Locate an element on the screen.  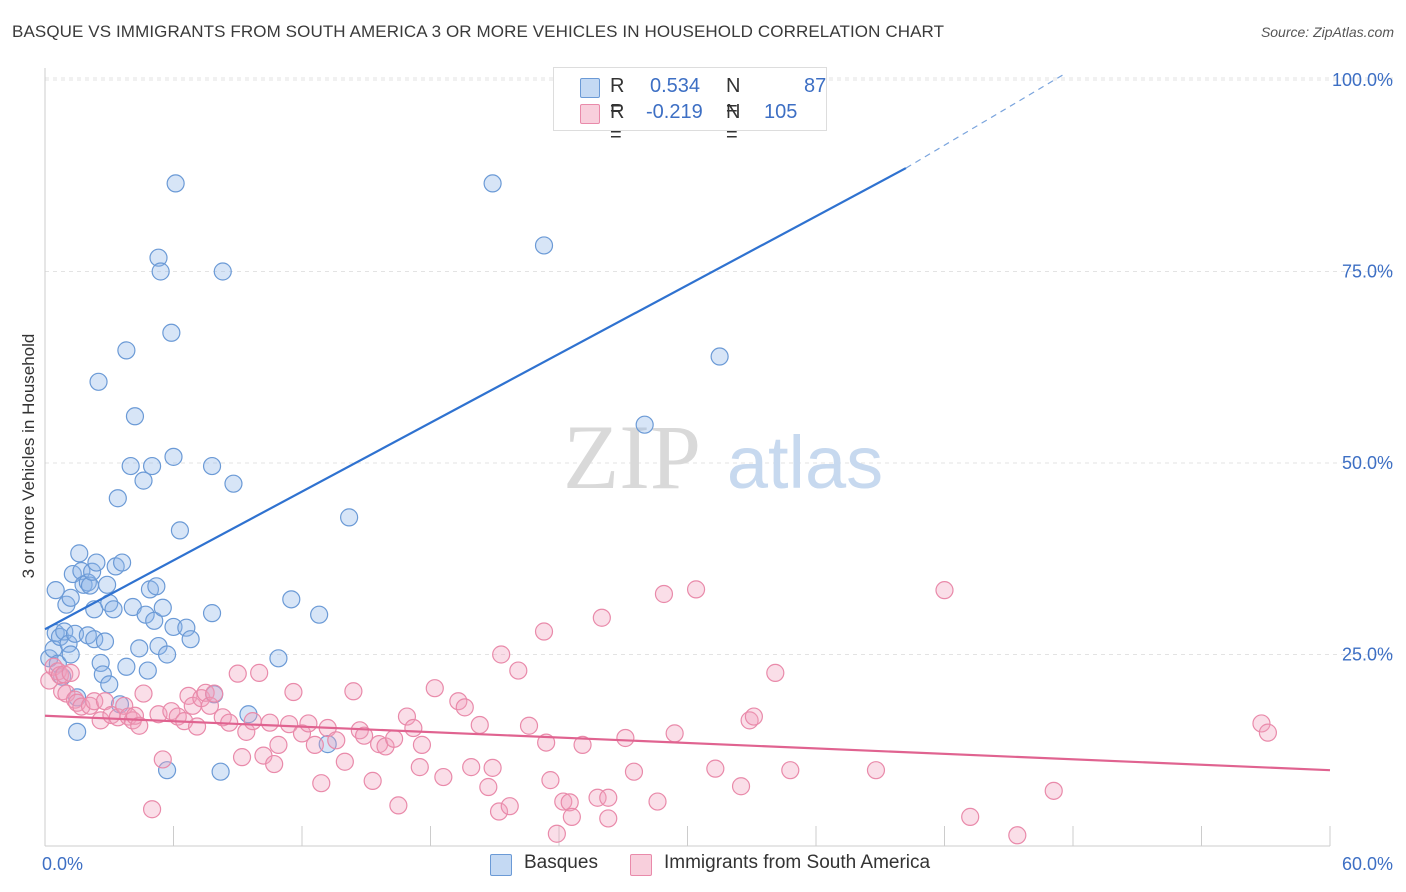
y-axis-label: 3 or more Vehicles in Household is located at coordinates (28, 456).